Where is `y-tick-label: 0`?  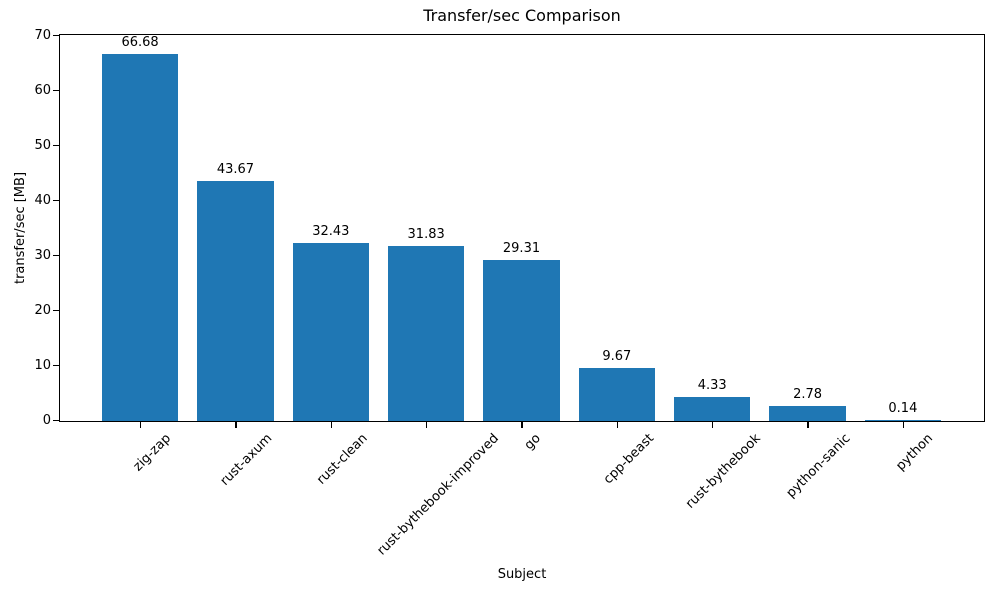
y-tick-label: 0 is located at coordinates (46, 420).